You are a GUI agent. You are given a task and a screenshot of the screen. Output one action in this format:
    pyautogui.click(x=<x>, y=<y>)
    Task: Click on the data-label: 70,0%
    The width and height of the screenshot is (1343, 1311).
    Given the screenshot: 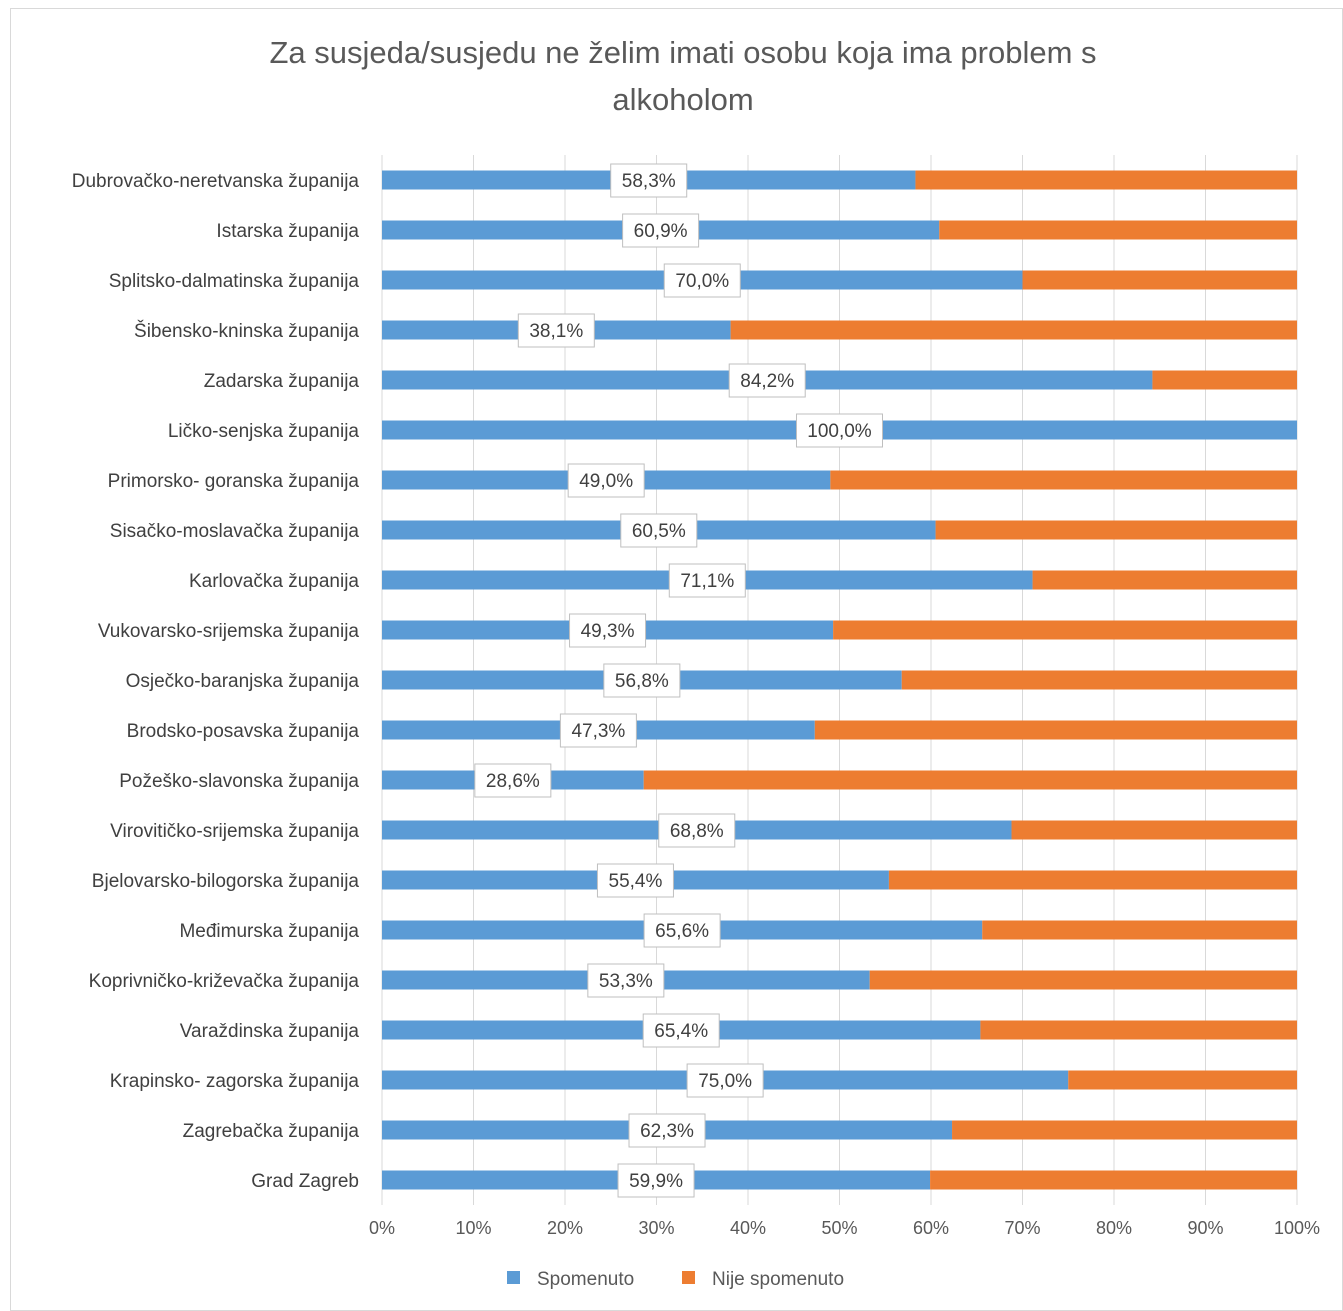 What is the action you would take?
    pyautogui.click(x=702, y=281)
    